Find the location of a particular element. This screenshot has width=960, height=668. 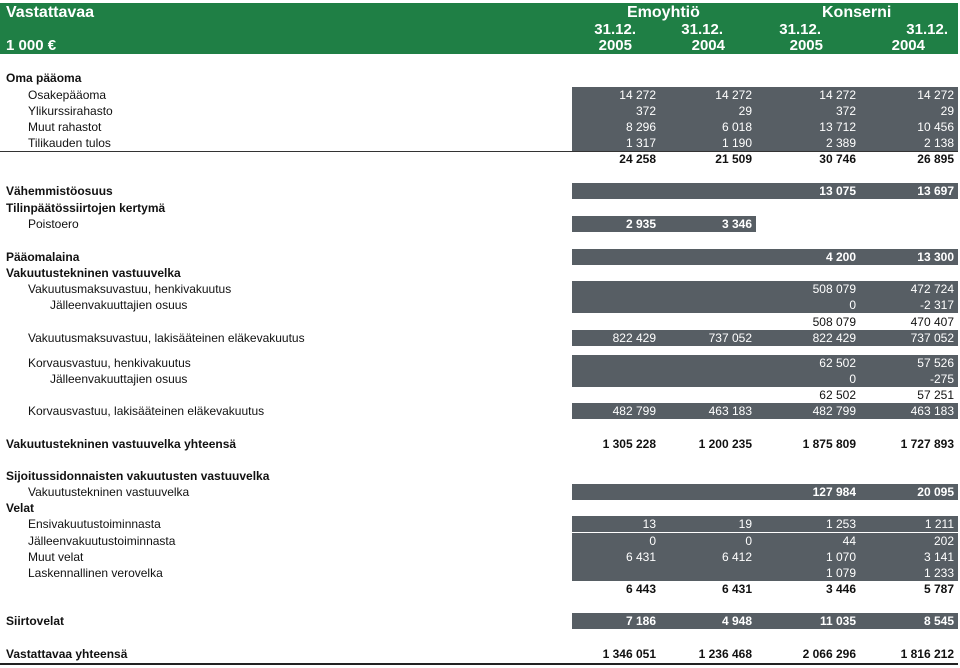

value-text: 2 066 296 is located at coordinates (829, 654).